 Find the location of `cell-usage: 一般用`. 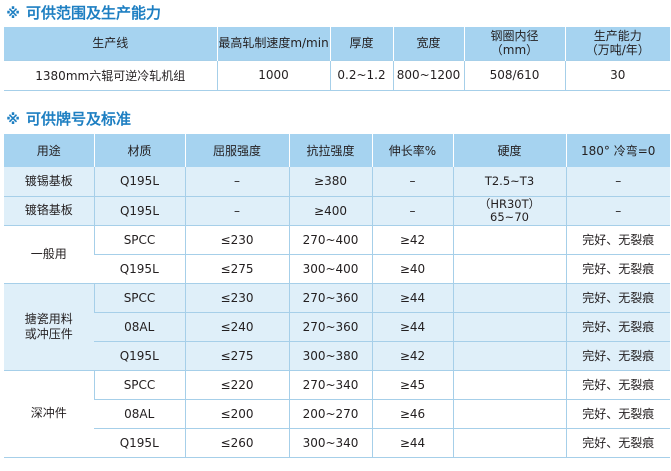

cell-usage: 一般用 is located at coordinates (49, 254).